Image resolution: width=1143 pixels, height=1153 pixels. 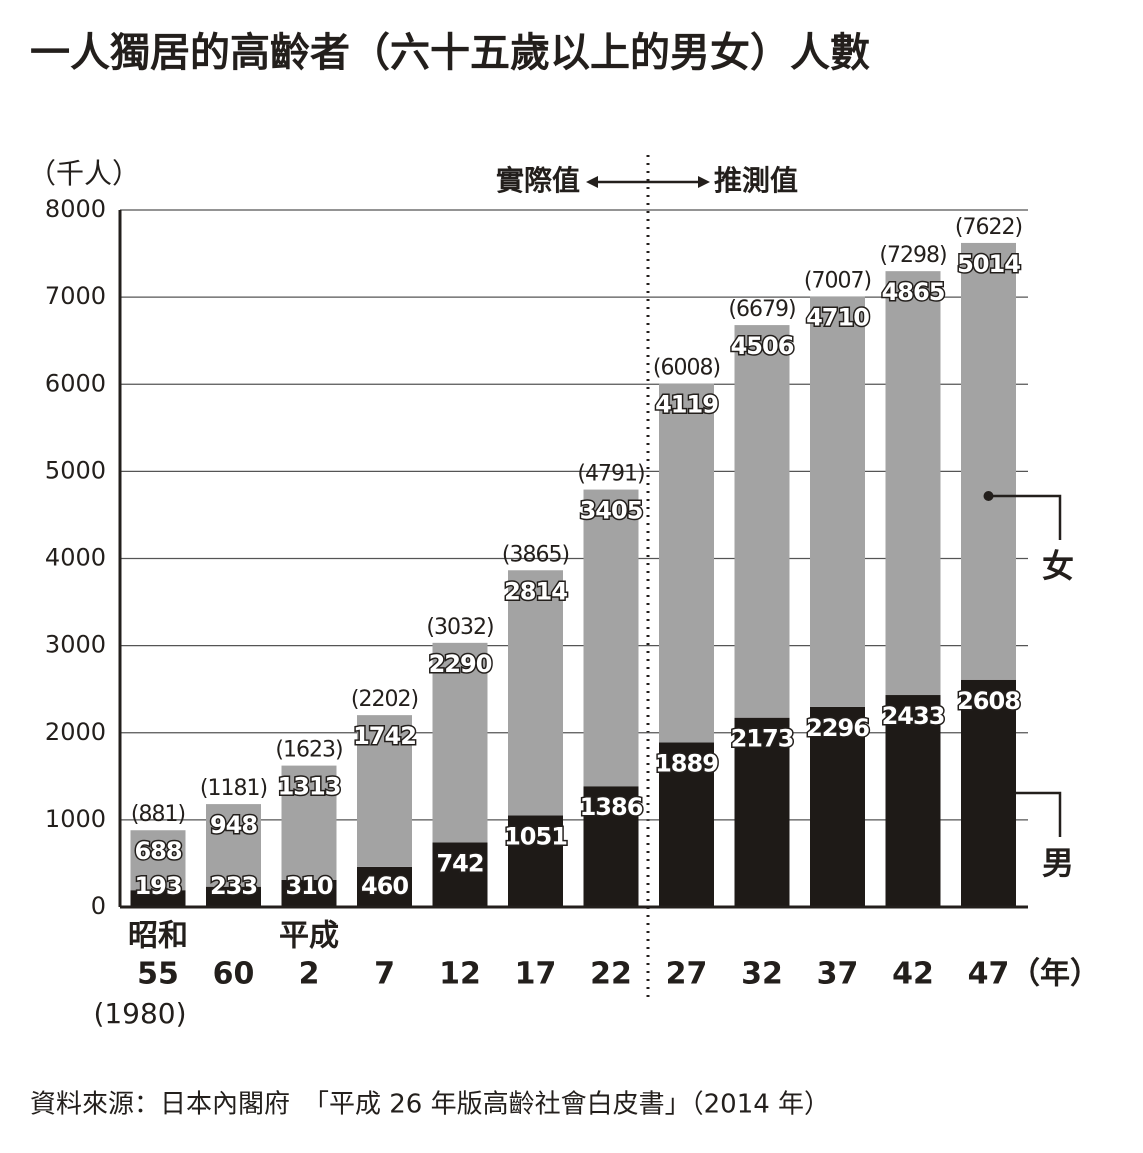 I want to click on value-label: 2814, so click(x=535, y=591).